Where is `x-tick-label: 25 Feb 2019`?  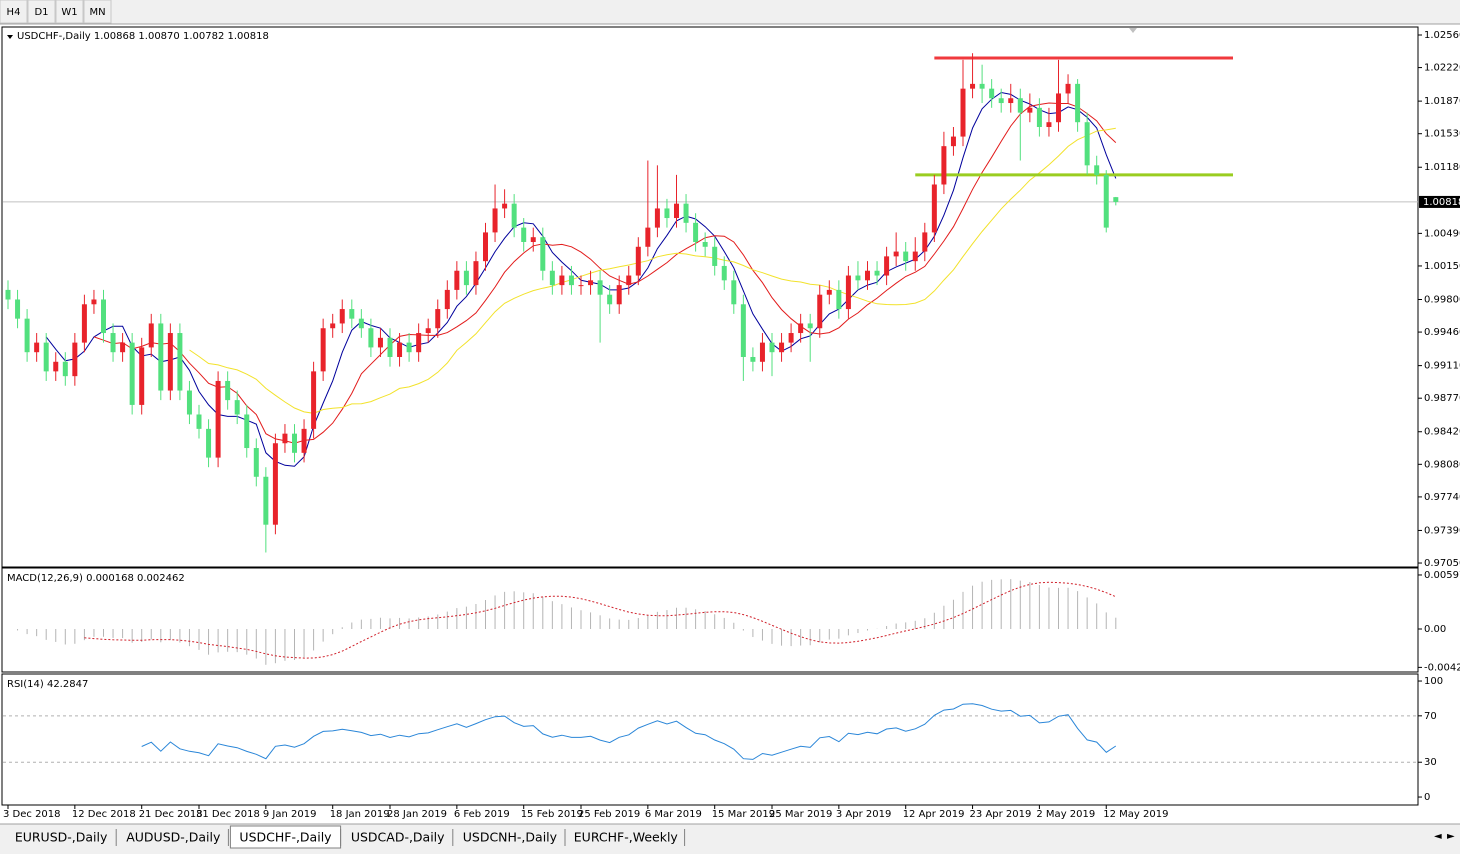
x-tick-label: 25 Feb 2019 is located at coordinates (609, 814).